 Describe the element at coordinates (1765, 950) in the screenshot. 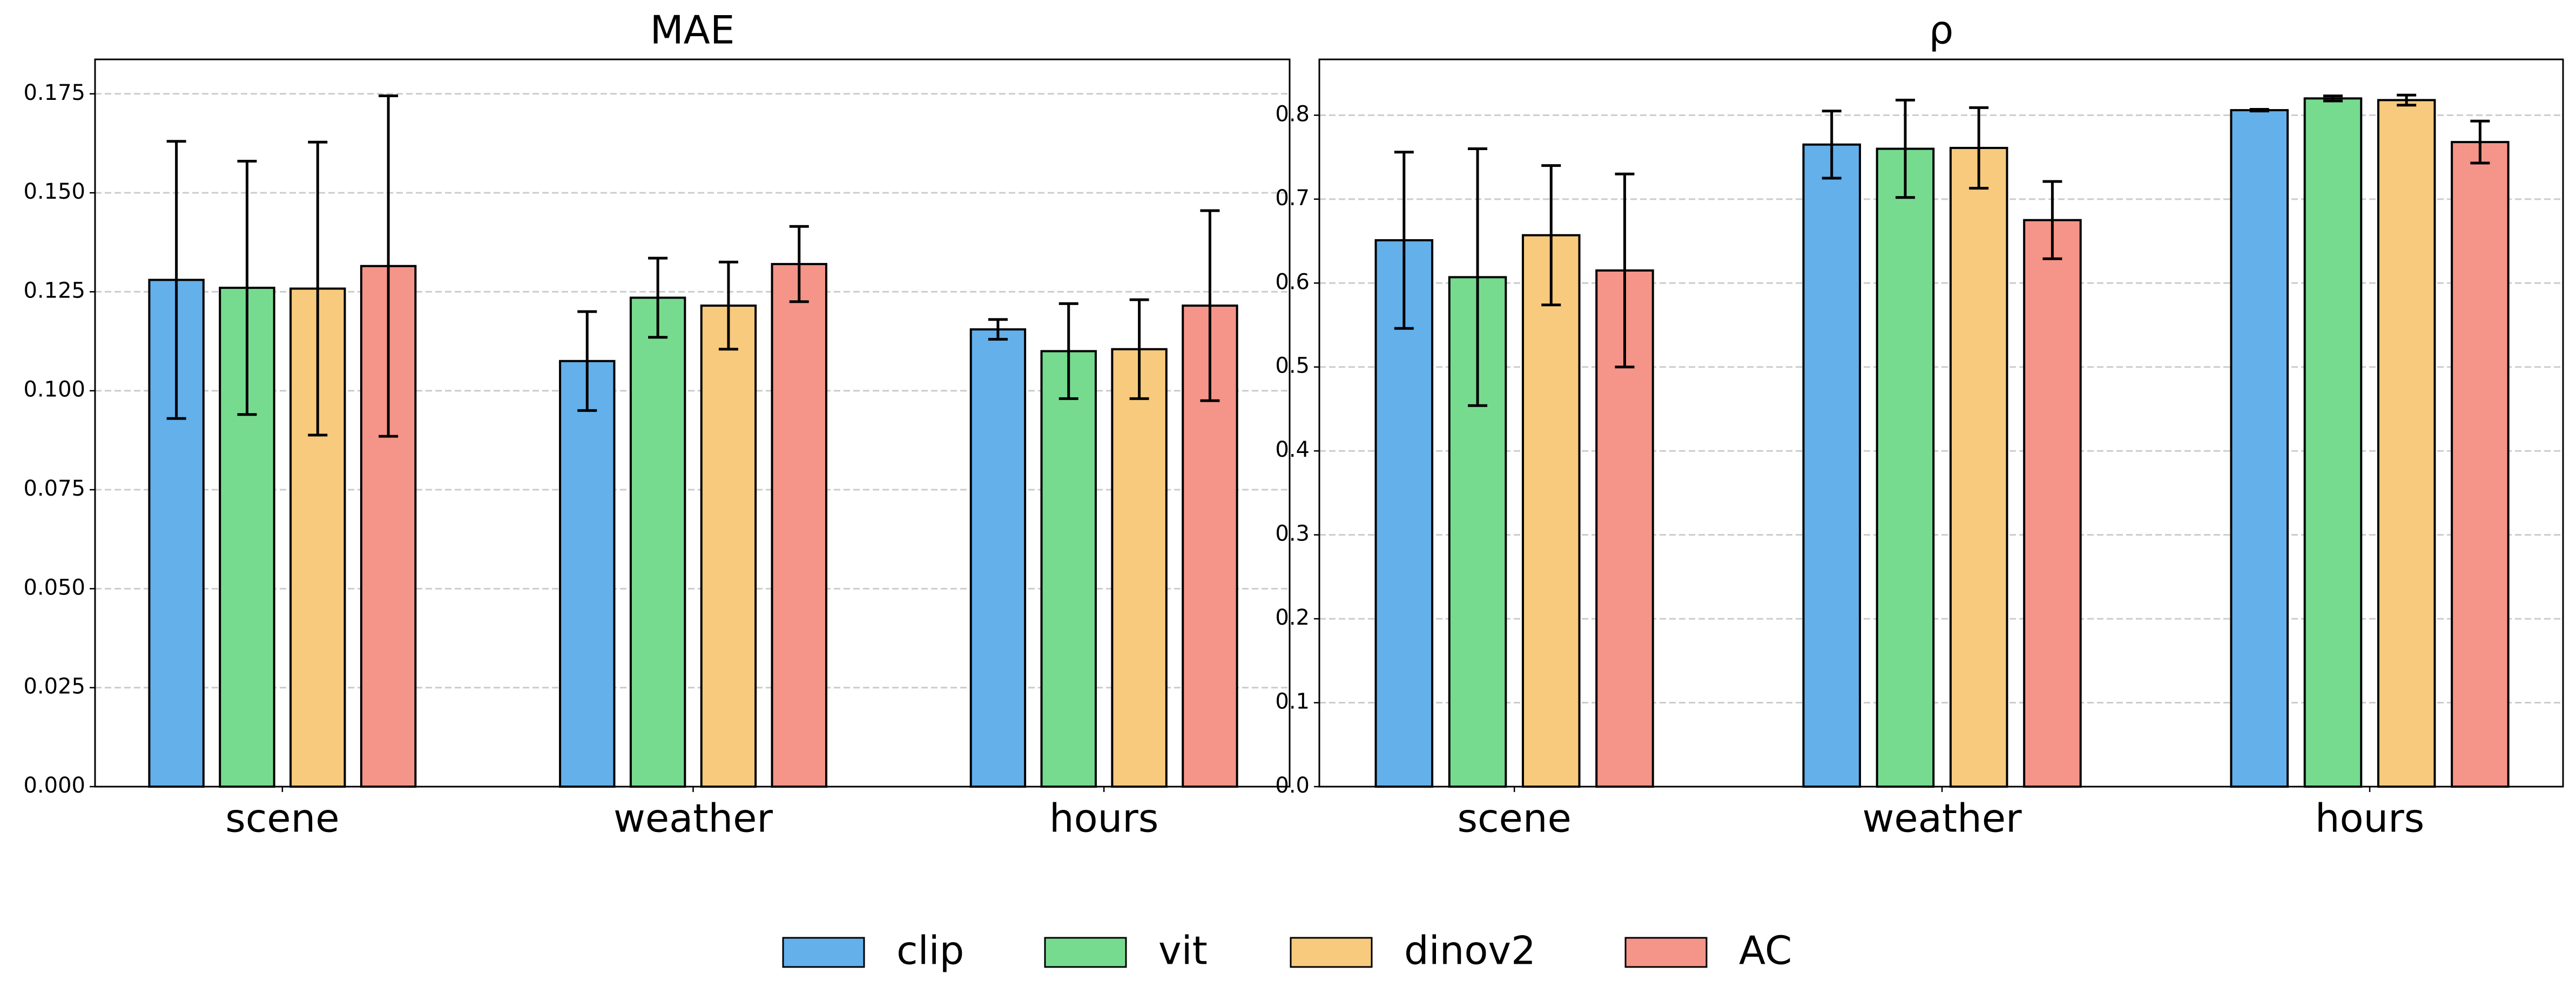

I see `legend-label: AC` at that location.